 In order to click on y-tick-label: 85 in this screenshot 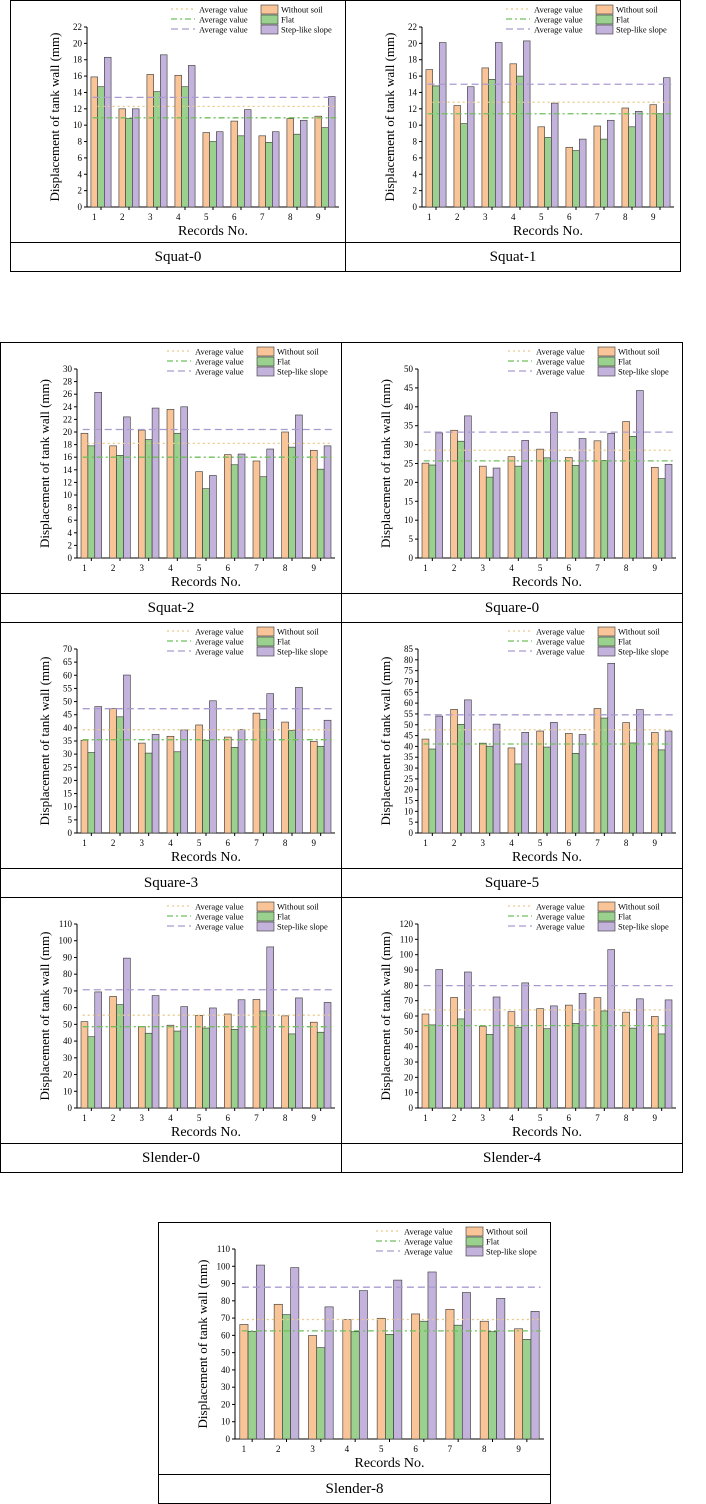, I will do `click(409, 649)`.